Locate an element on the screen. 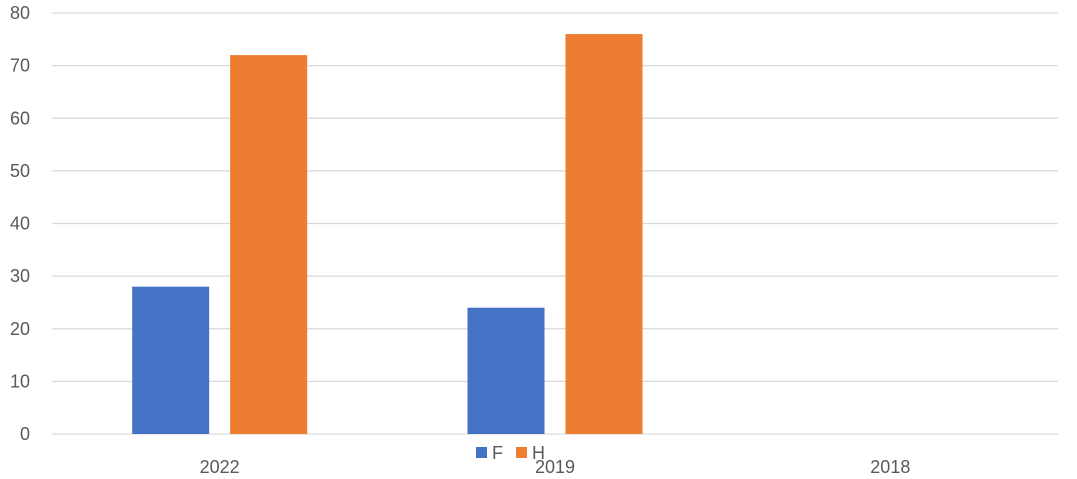 This screenshot has height=479, width=1077. y-axis-ticks: 0 10 20 30 40 50 60 70 80 is located at coordinates (20, 223).